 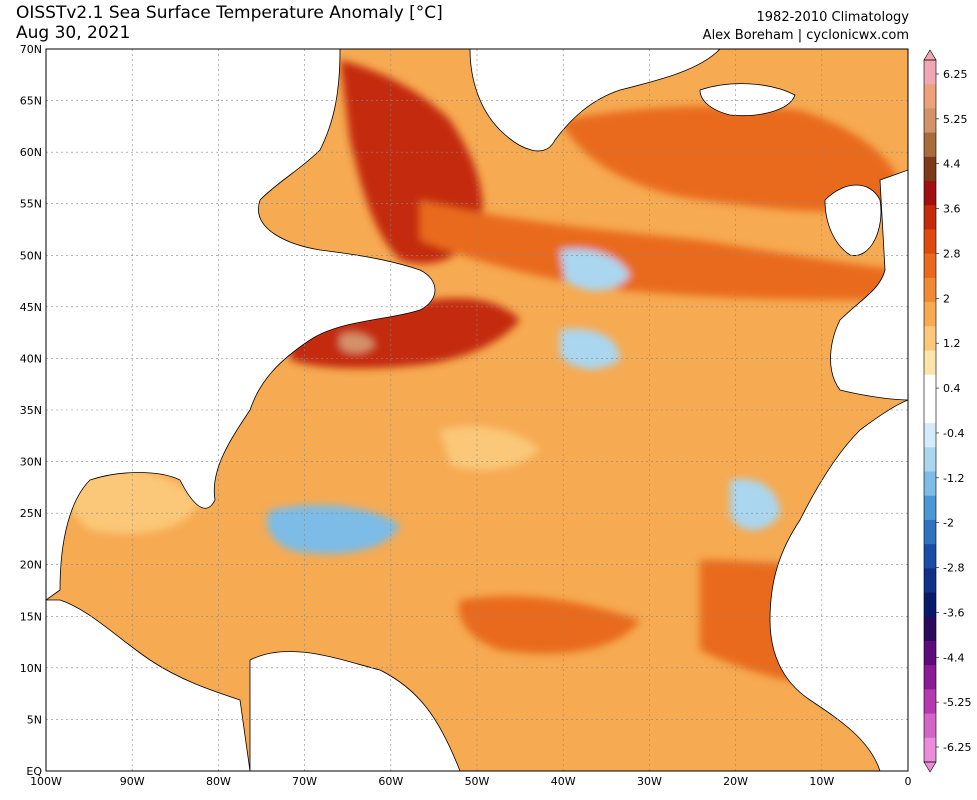 What do you see at coordinates (952, 253) in the screenshot?
I see `colorbar-label: 2.8` at bounding box center [952, 253].